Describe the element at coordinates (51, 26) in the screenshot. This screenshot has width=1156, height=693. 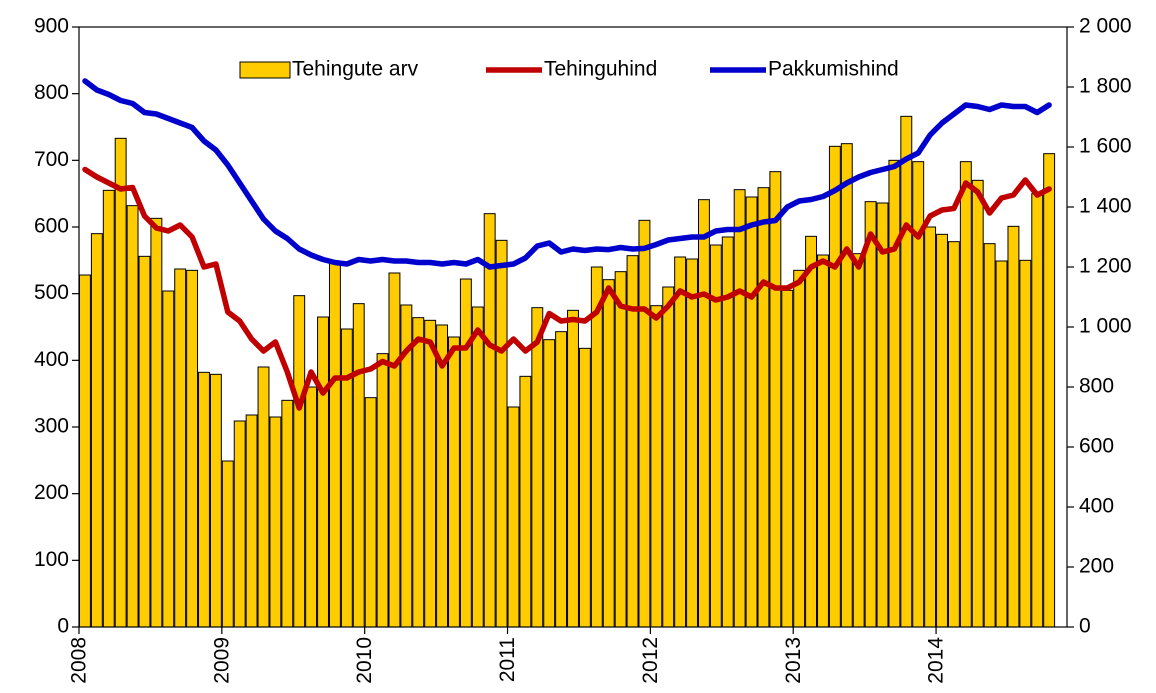
I see `y-tick-label: 900` at that location.